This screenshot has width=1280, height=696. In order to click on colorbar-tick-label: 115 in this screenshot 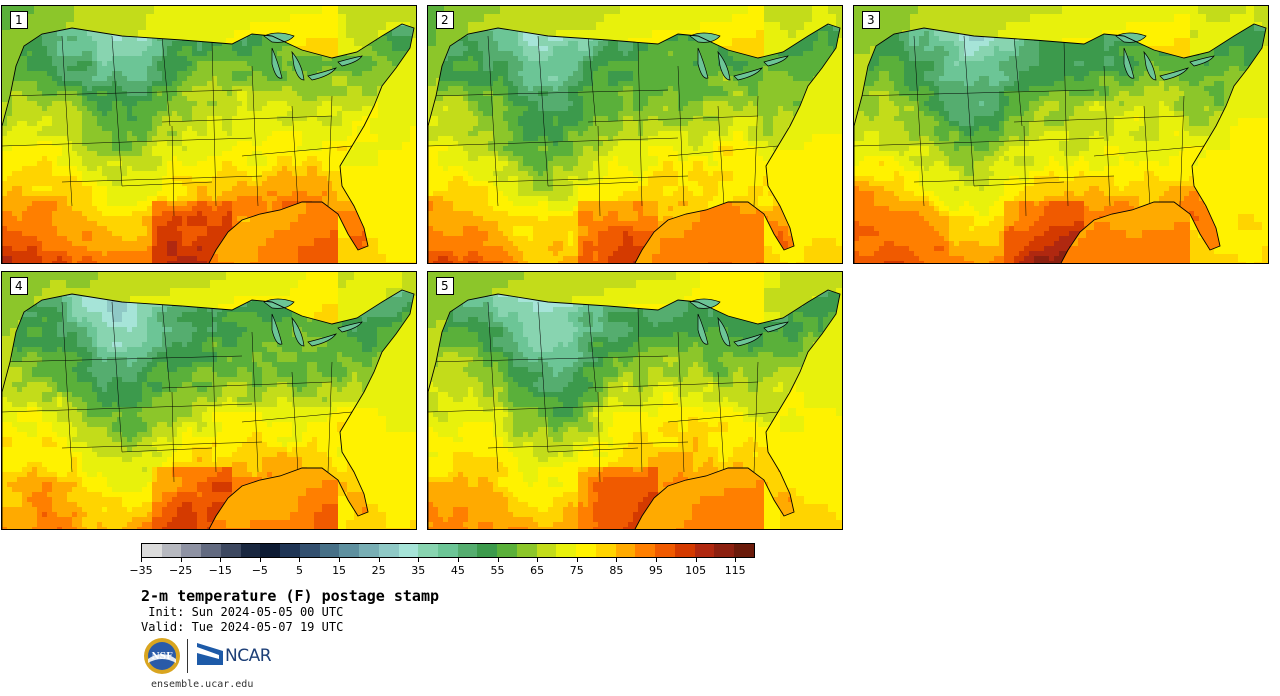, I will do `click(735, 570)`.